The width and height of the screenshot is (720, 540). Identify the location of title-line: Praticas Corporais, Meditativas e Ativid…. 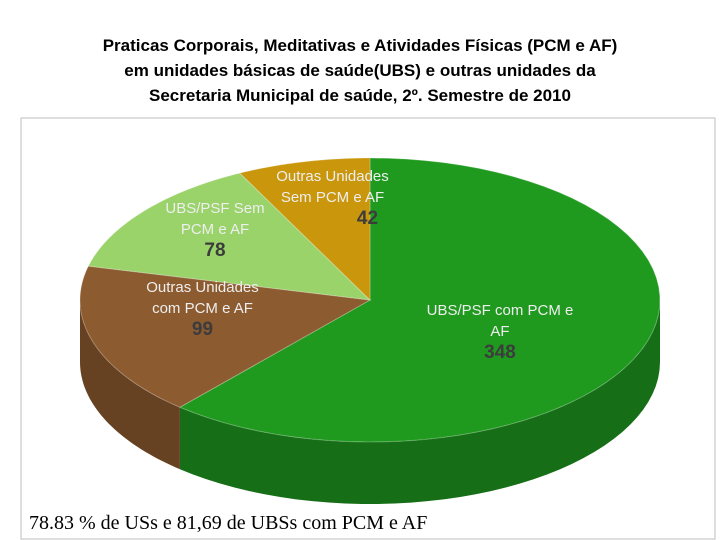
(360, 45).